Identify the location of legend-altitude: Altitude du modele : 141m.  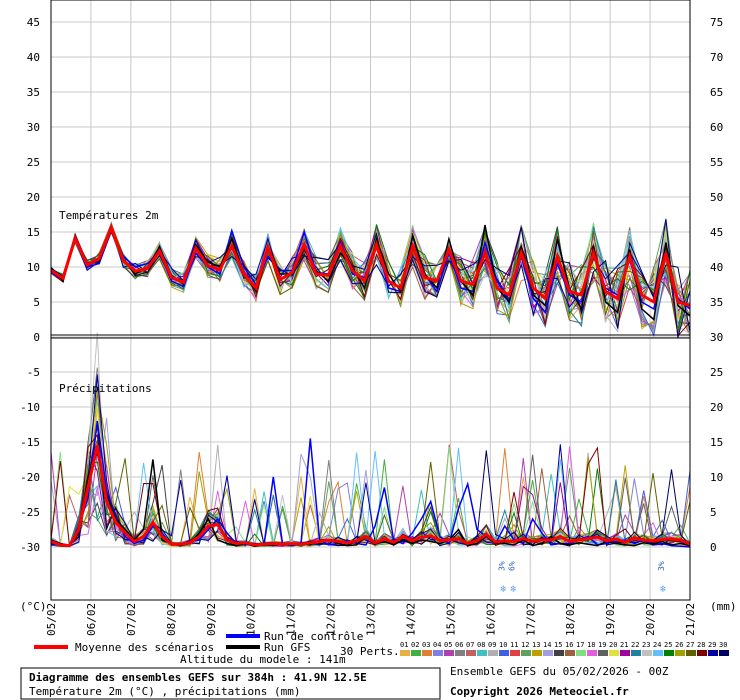
(263, 659).